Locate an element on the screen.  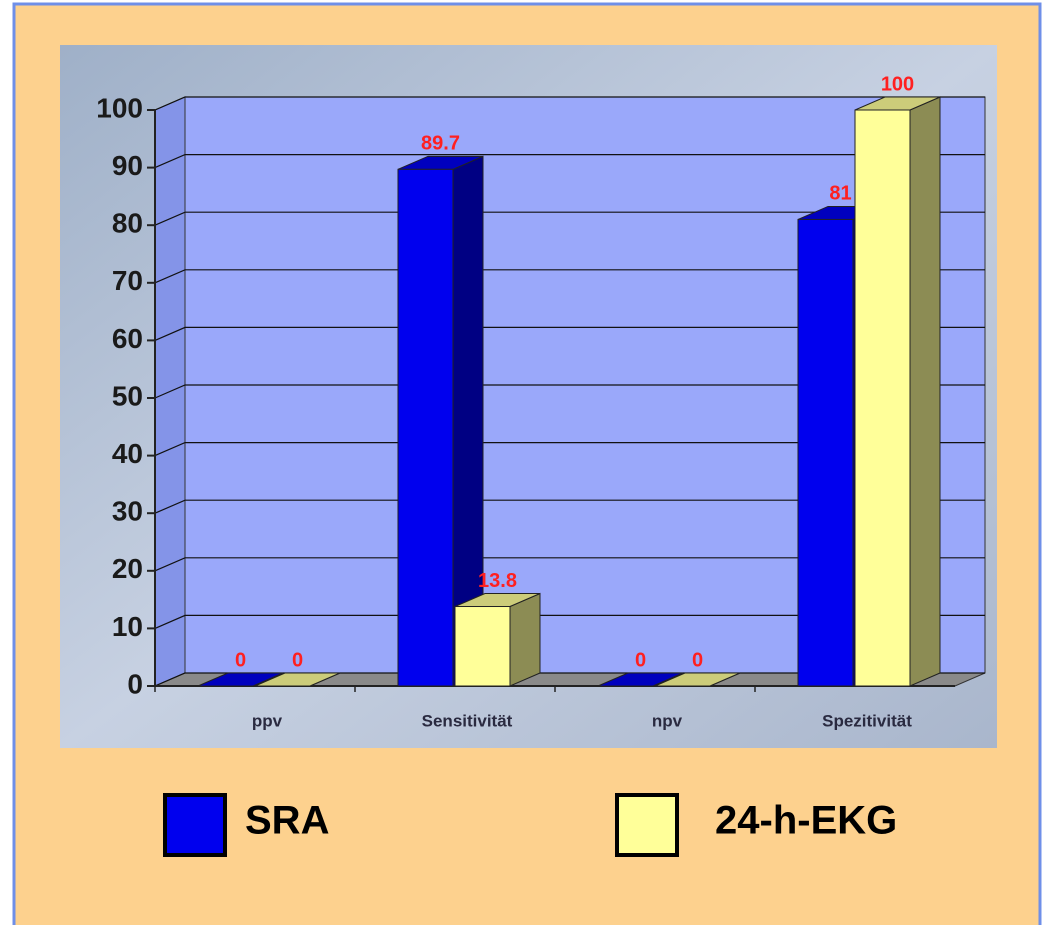
y-tick-label: 70 is located at coordinates (127, 280).